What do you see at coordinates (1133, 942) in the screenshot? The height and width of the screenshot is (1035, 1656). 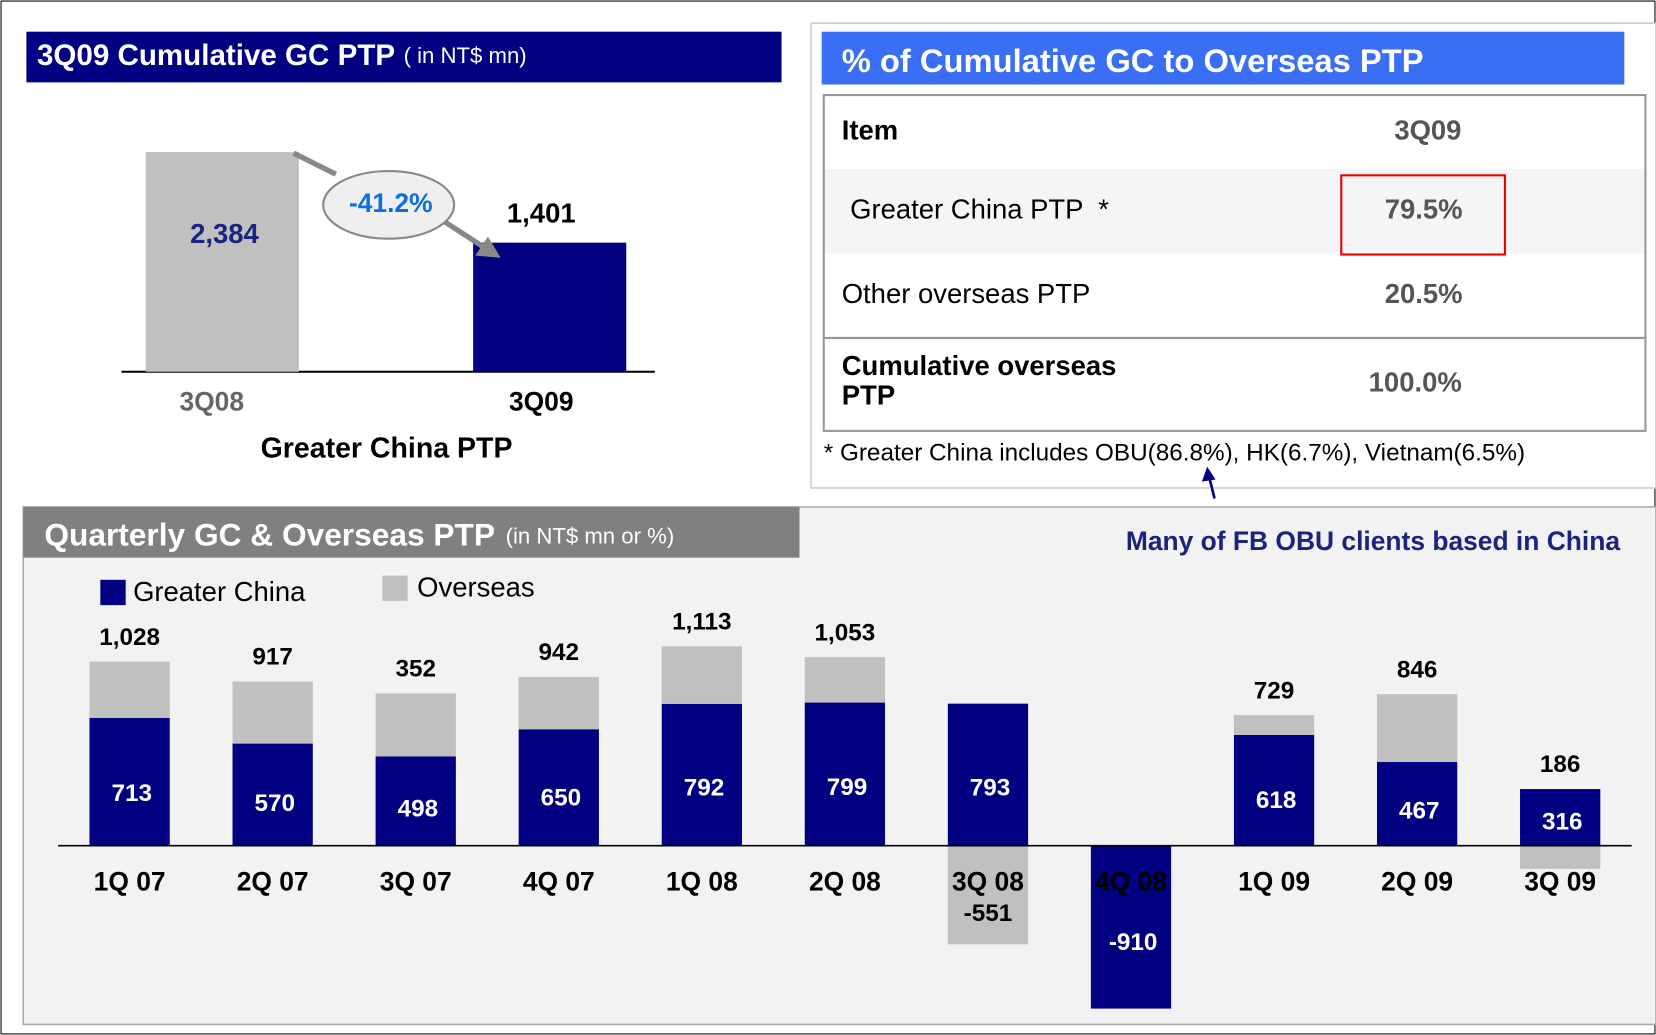 I see `data-label: -910` at bounding box center [1133, 942].